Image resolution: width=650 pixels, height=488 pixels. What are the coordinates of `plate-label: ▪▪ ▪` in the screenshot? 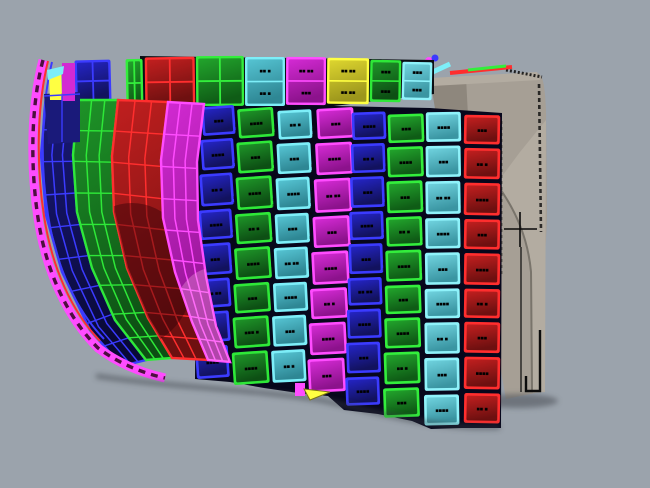 It's located at (482, 409).